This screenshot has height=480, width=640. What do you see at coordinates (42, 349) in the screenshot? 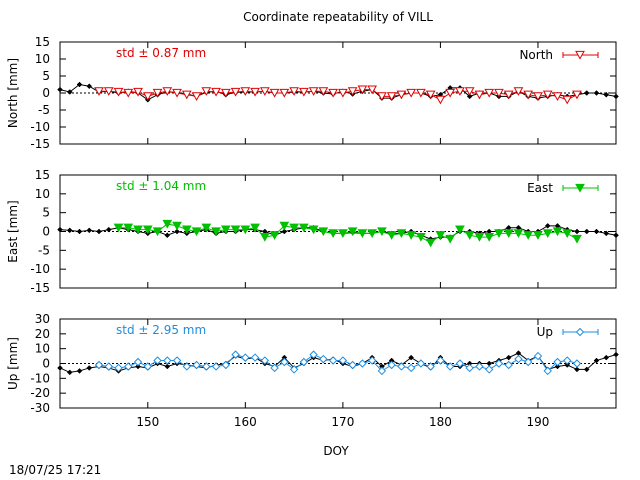
I see `y-tick-label: 10` at bounding box center [42, 349].